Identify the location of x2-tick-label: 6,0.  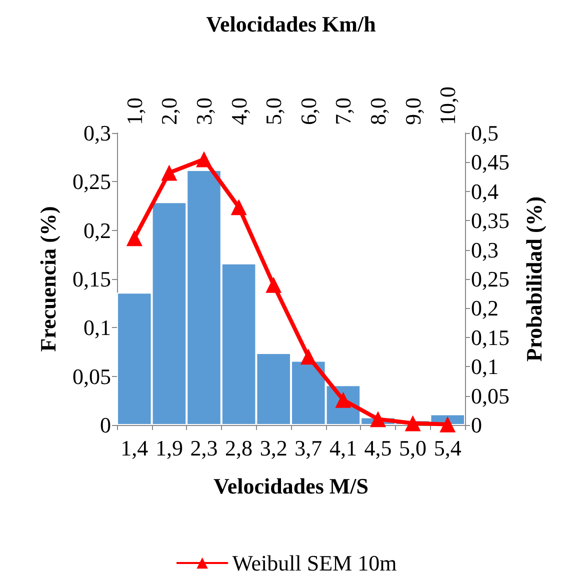
(308, 111).